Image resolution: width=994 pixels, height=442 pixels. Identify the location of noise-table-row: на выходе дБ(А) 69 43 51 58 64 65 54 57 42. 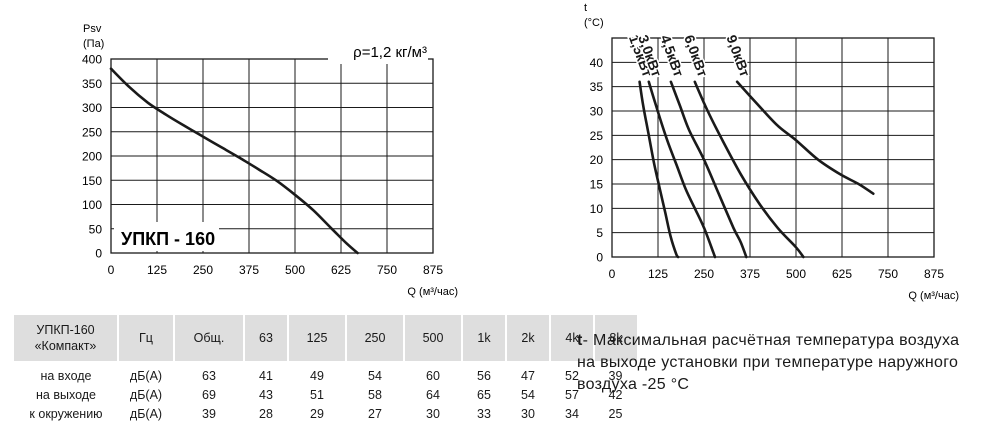
(325, 394).